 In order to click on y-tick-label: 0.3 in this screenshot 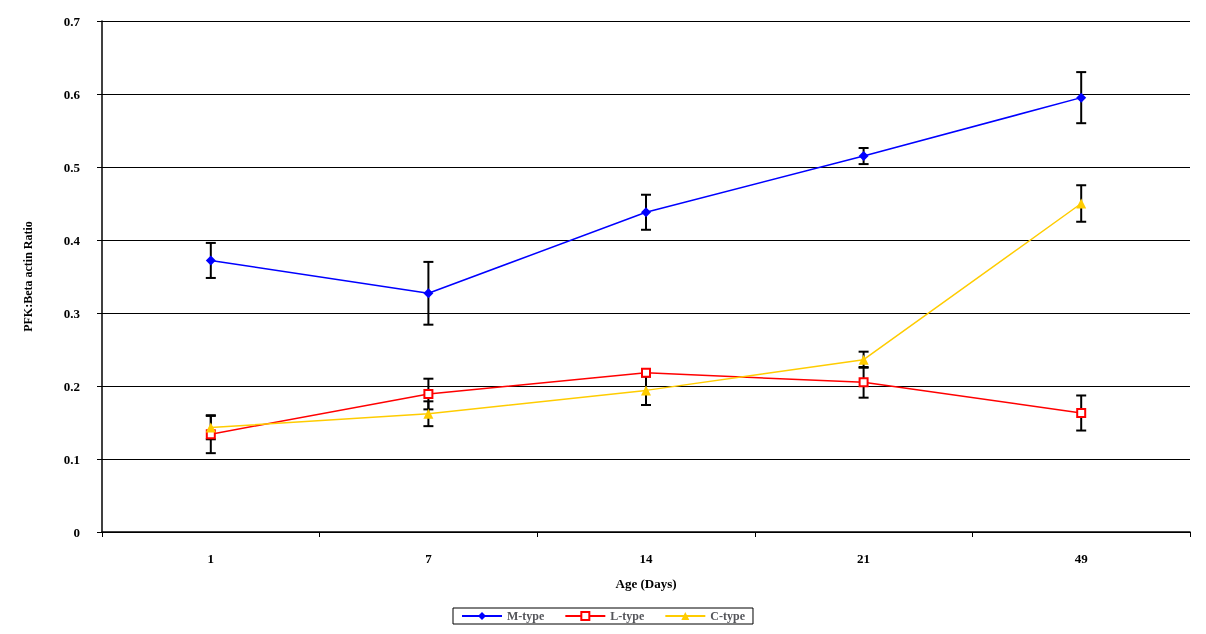, I will do `click(72, 313)`.